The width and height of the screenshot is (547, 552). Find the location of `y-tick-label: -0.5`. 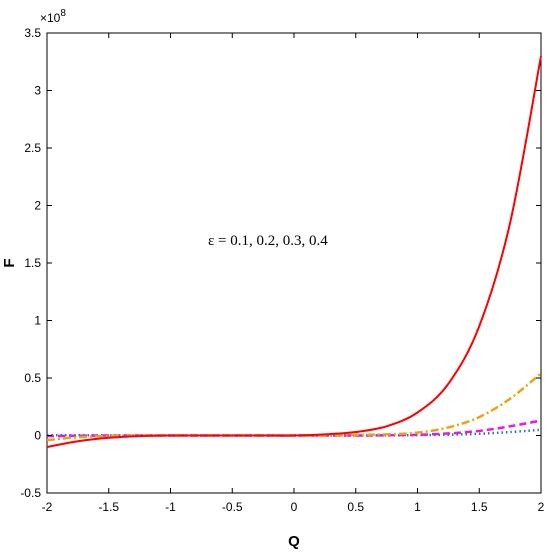

y-tick-label: -0.5 is located at coordinates (30, 493).